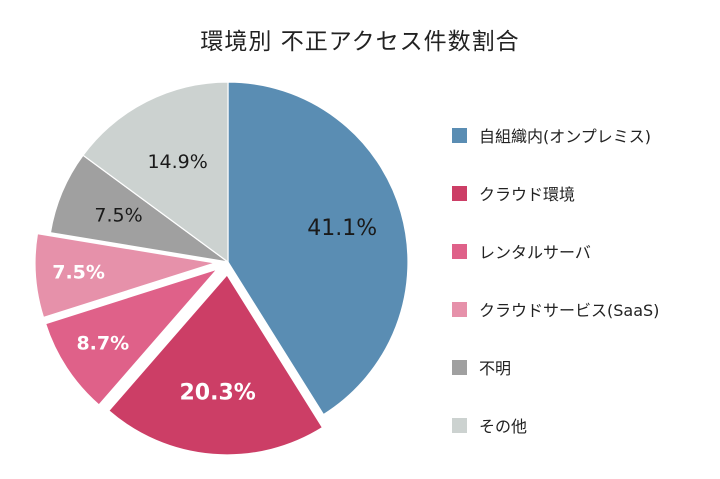 The width and height of the screenshot is (720, 479). I want to click on legend-item-2: レンタルサーバ, so click(555, 251).